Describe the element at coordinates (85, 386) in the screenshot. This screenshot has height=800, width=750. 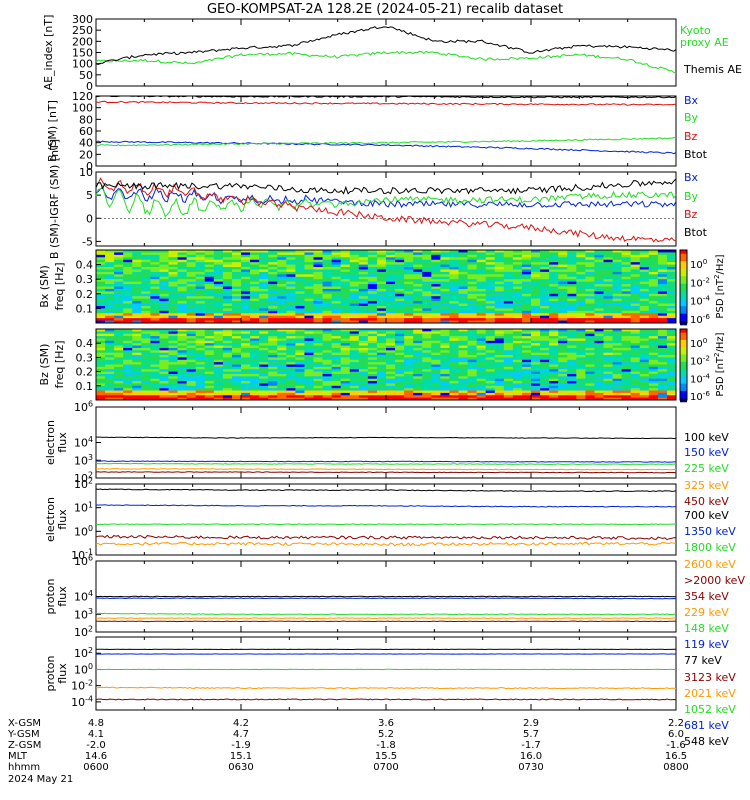
I see `y-tick-label: 0.1` at that location.